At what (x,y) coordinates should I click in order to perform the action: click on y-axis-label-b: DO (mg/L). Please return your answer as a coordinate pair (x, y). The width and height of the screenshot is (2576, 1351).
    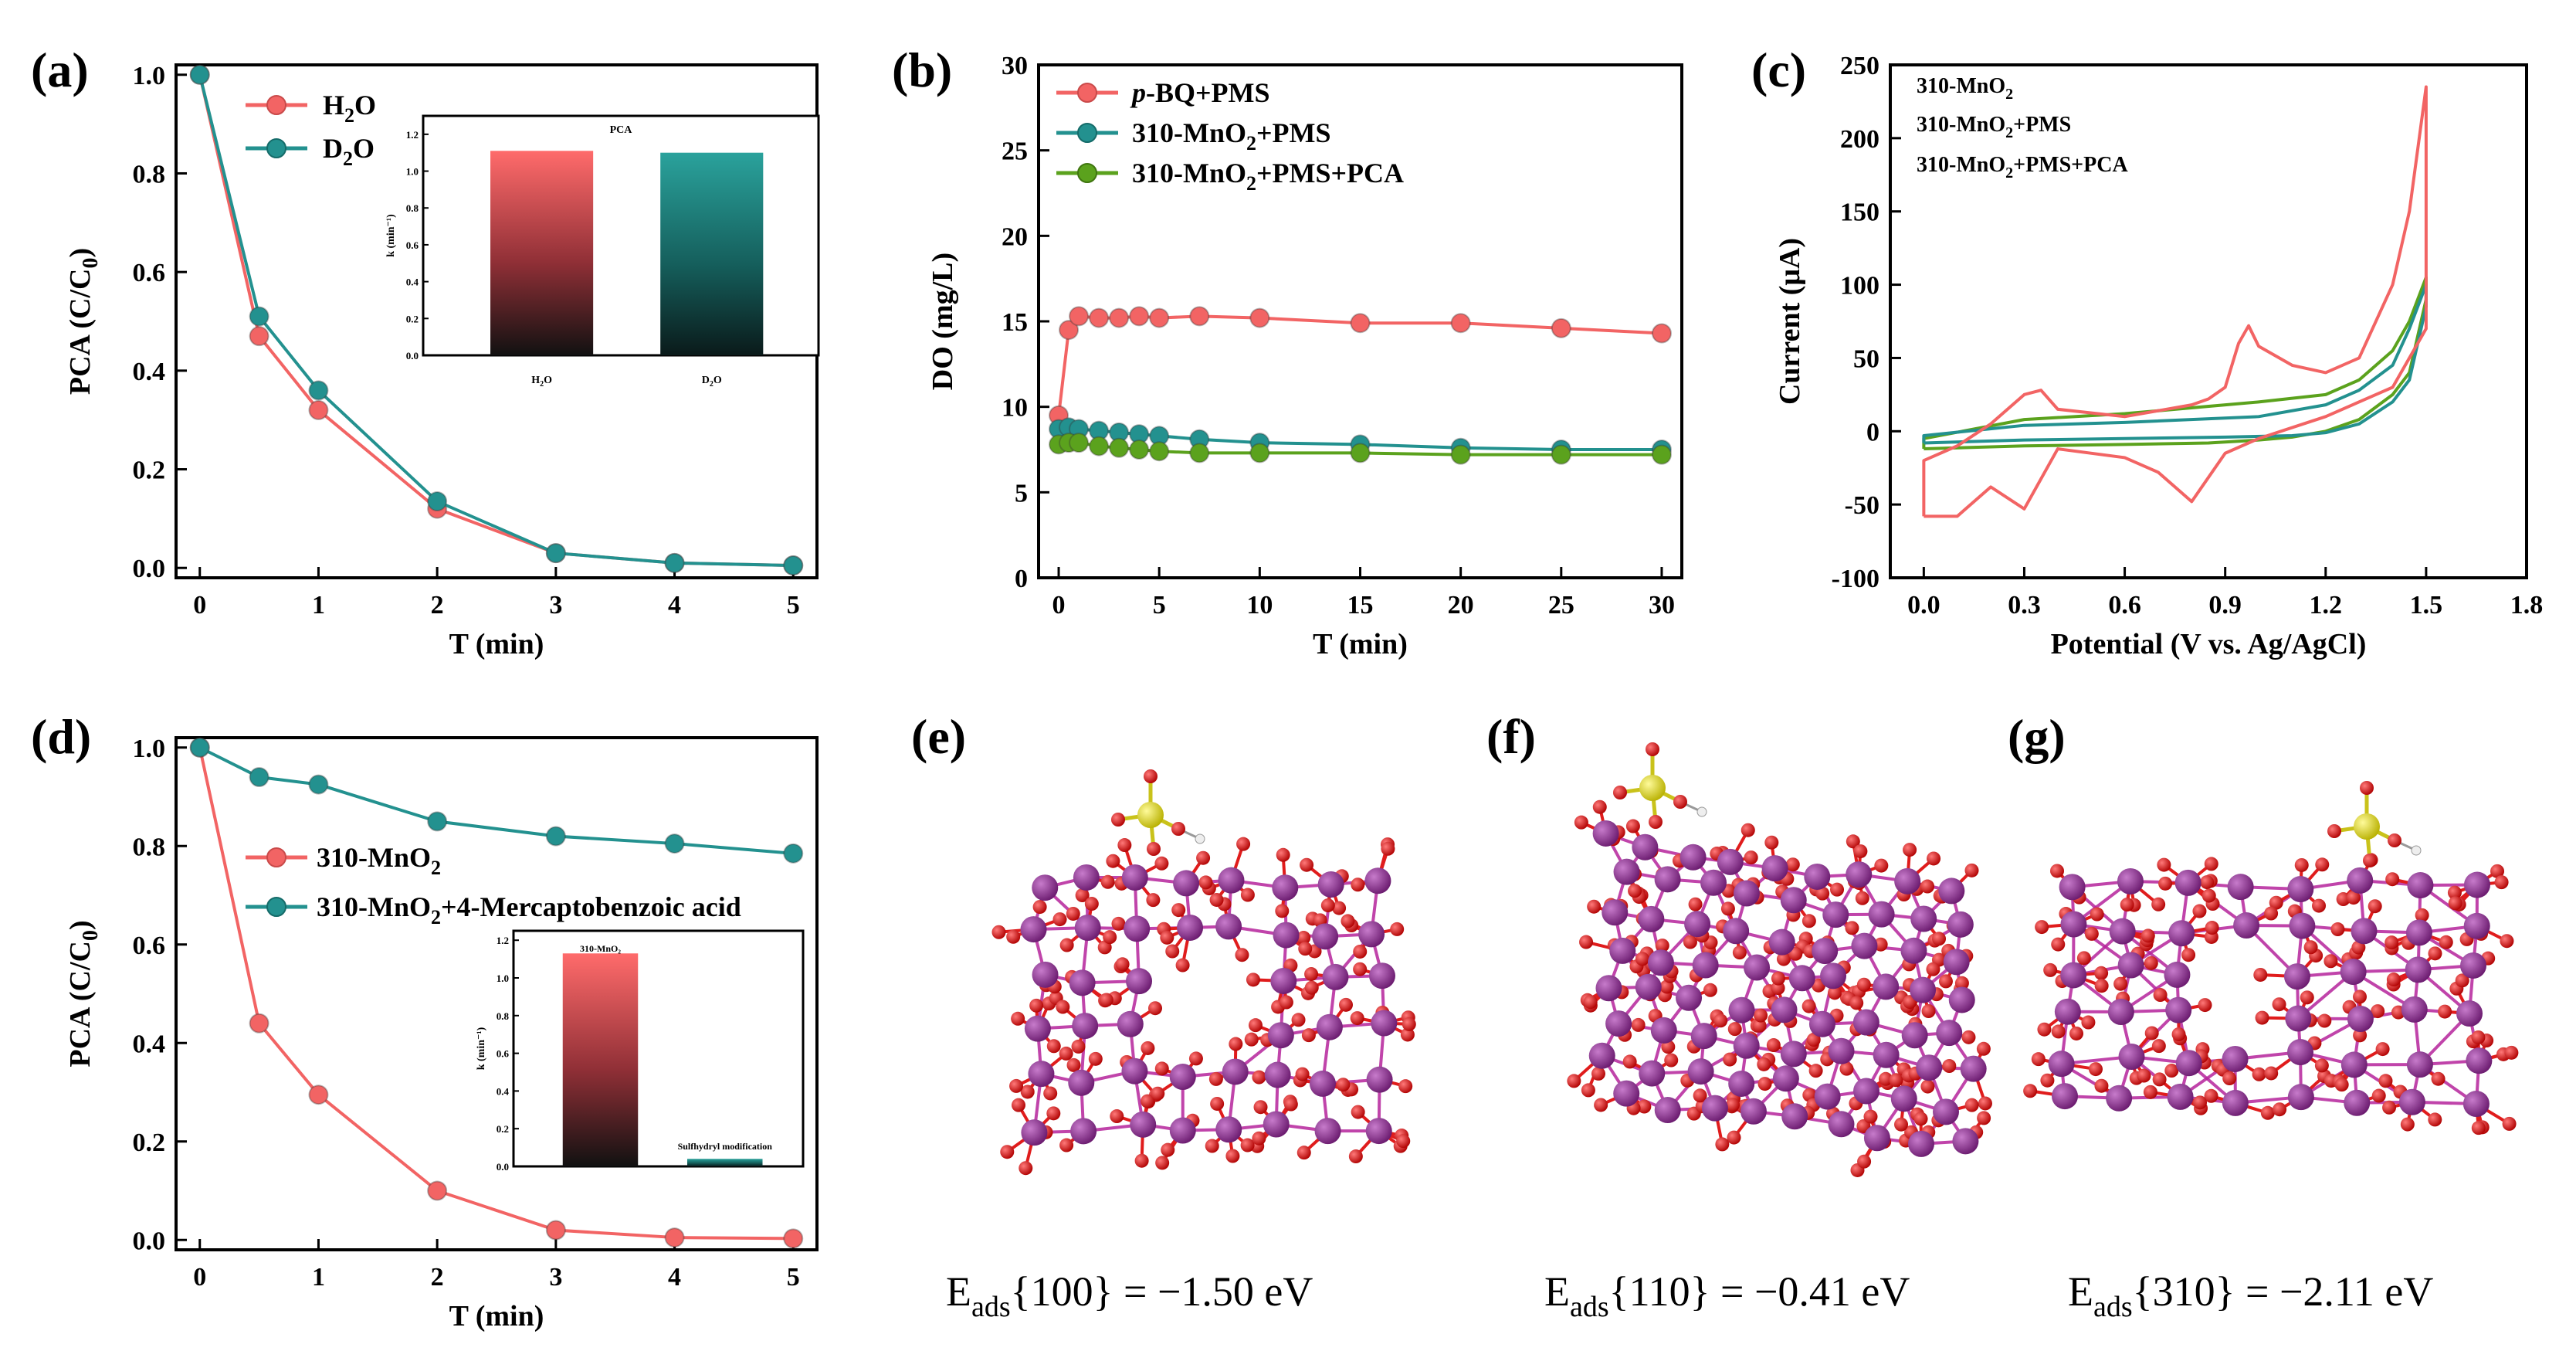
    Looking at the image, I should click on (943, 321).